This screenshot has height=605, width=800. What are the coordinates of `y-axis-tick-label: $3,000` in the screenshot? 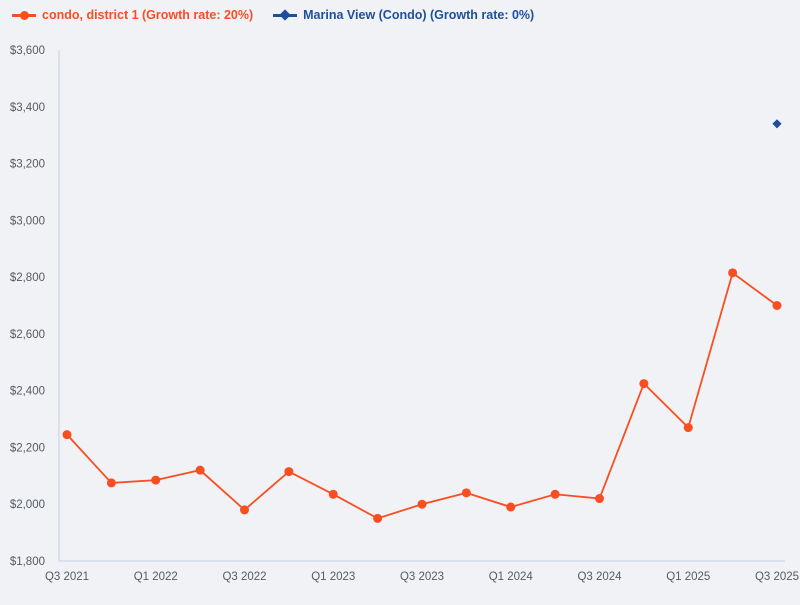 It's located at (27, 221).